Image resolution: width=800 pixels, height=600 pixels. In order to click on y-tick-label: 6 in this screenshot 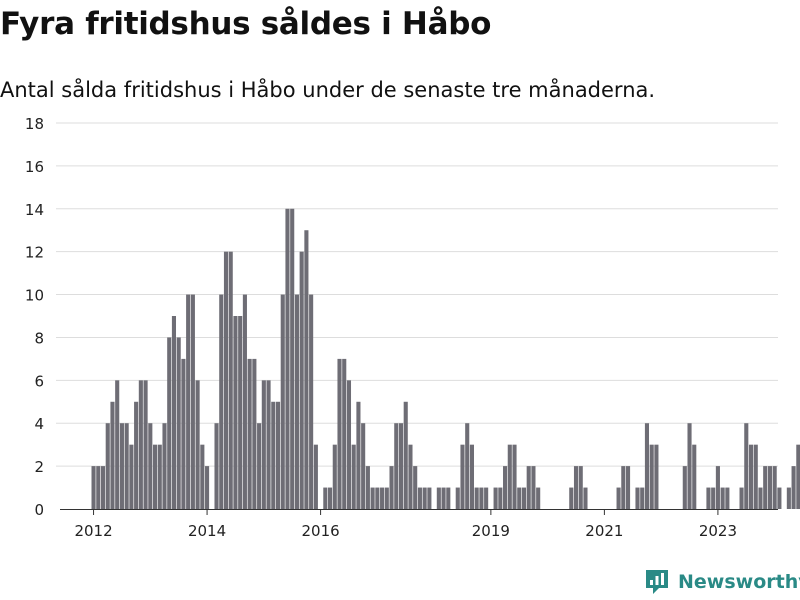, I will do `click(39, 381)`.